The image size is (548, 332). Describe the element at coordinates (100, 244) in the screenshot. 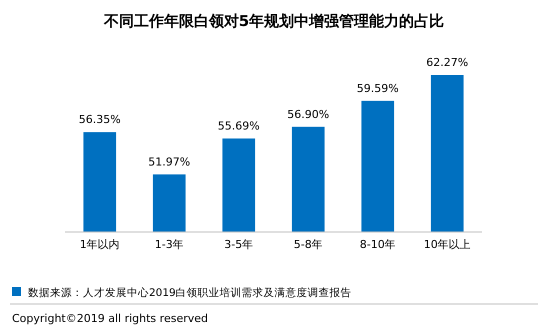

I see `x-tick-label: 1年以内` at that location.